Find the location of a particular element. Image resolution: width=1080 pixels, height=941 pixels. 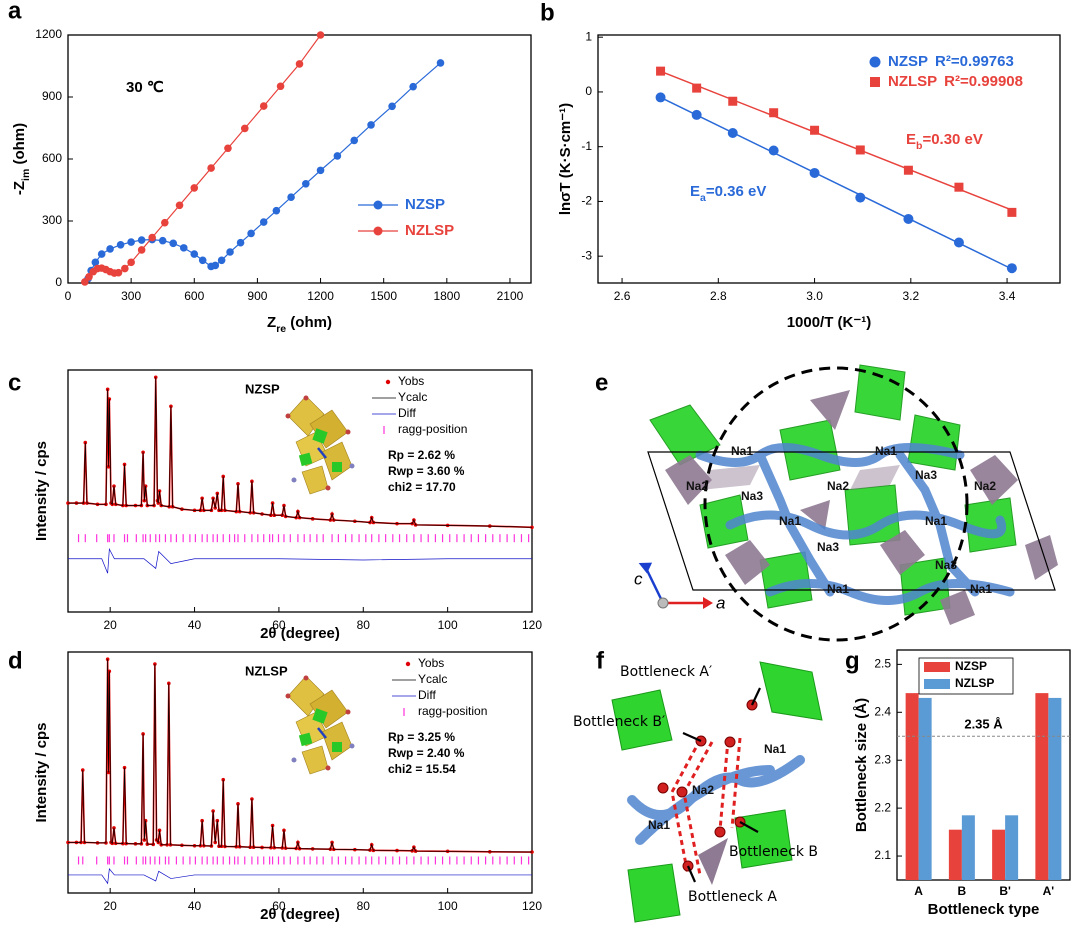

legend-label: ragg-position is located at coordinates (432, 429).